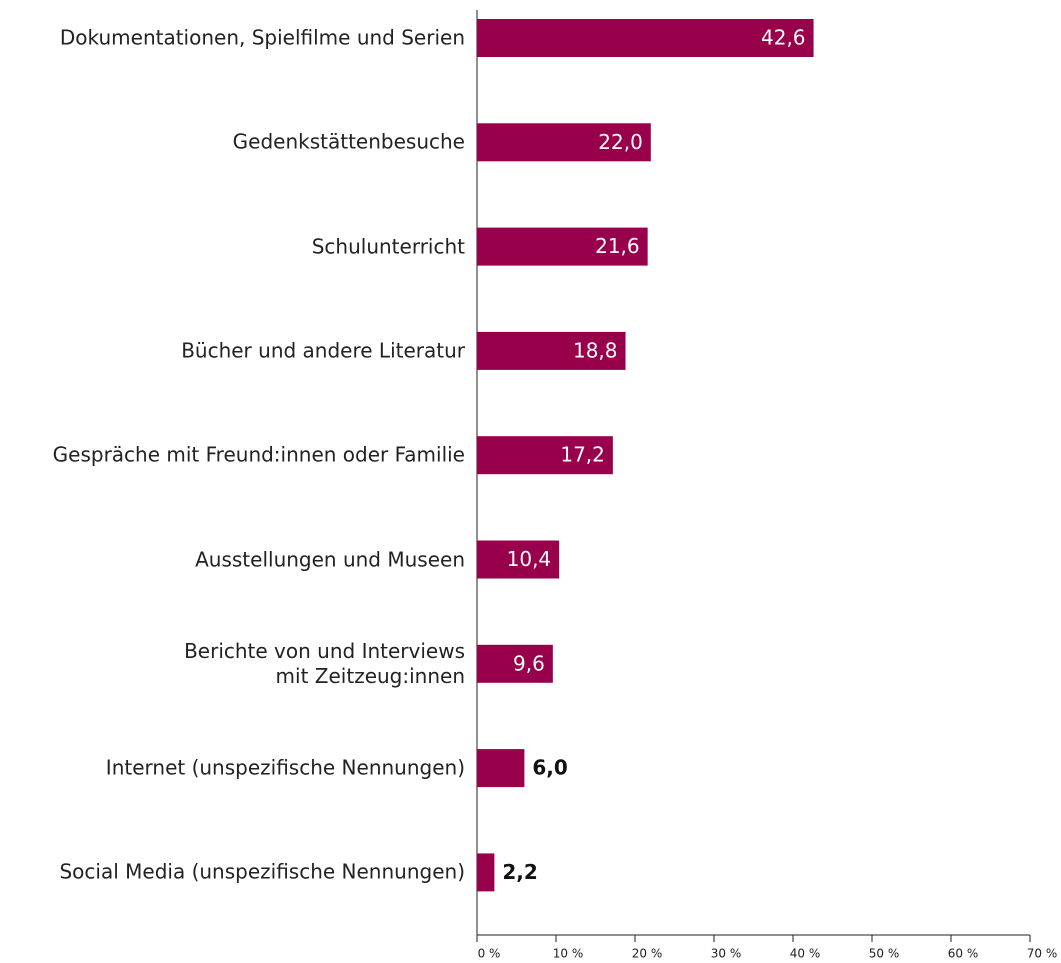 This screenshot has width=1061, height=963. Describe the element at coordinates (805, 954) in the screenshot. I see `x-tick-label: 40 %` at that location.